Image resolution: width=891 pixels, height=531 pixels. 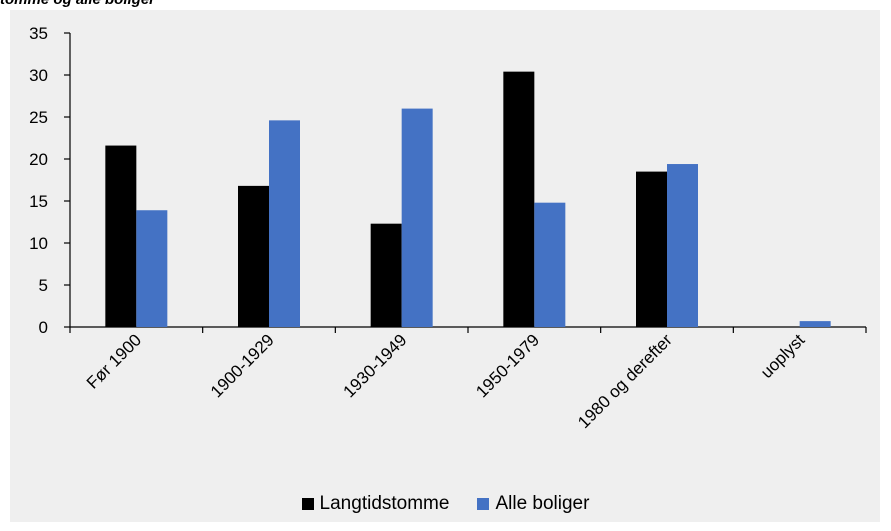 What do you see at coordinates (38, 75) in the screenshot?
I see `y-tick-label: 30` at bounding box center [38, 75].